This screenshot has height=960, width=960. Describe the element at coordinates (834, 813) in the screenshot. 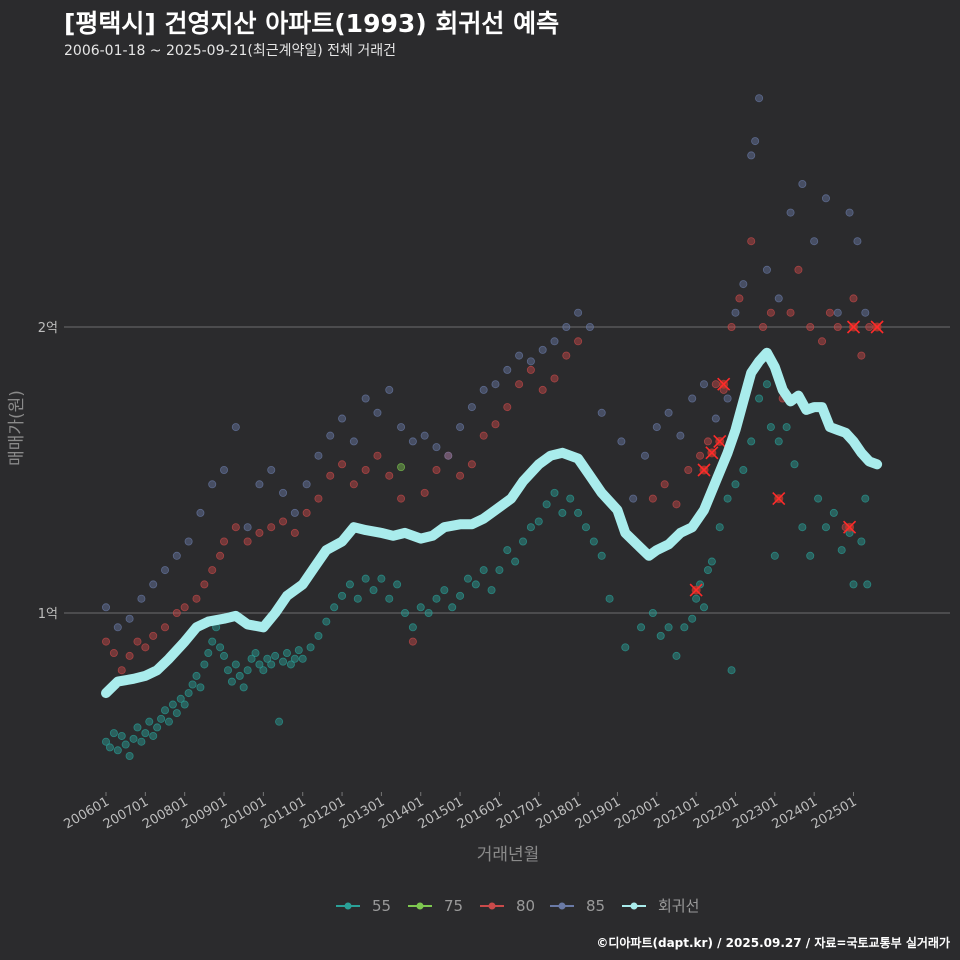

I see `x-tick-label: 202501` at that location.